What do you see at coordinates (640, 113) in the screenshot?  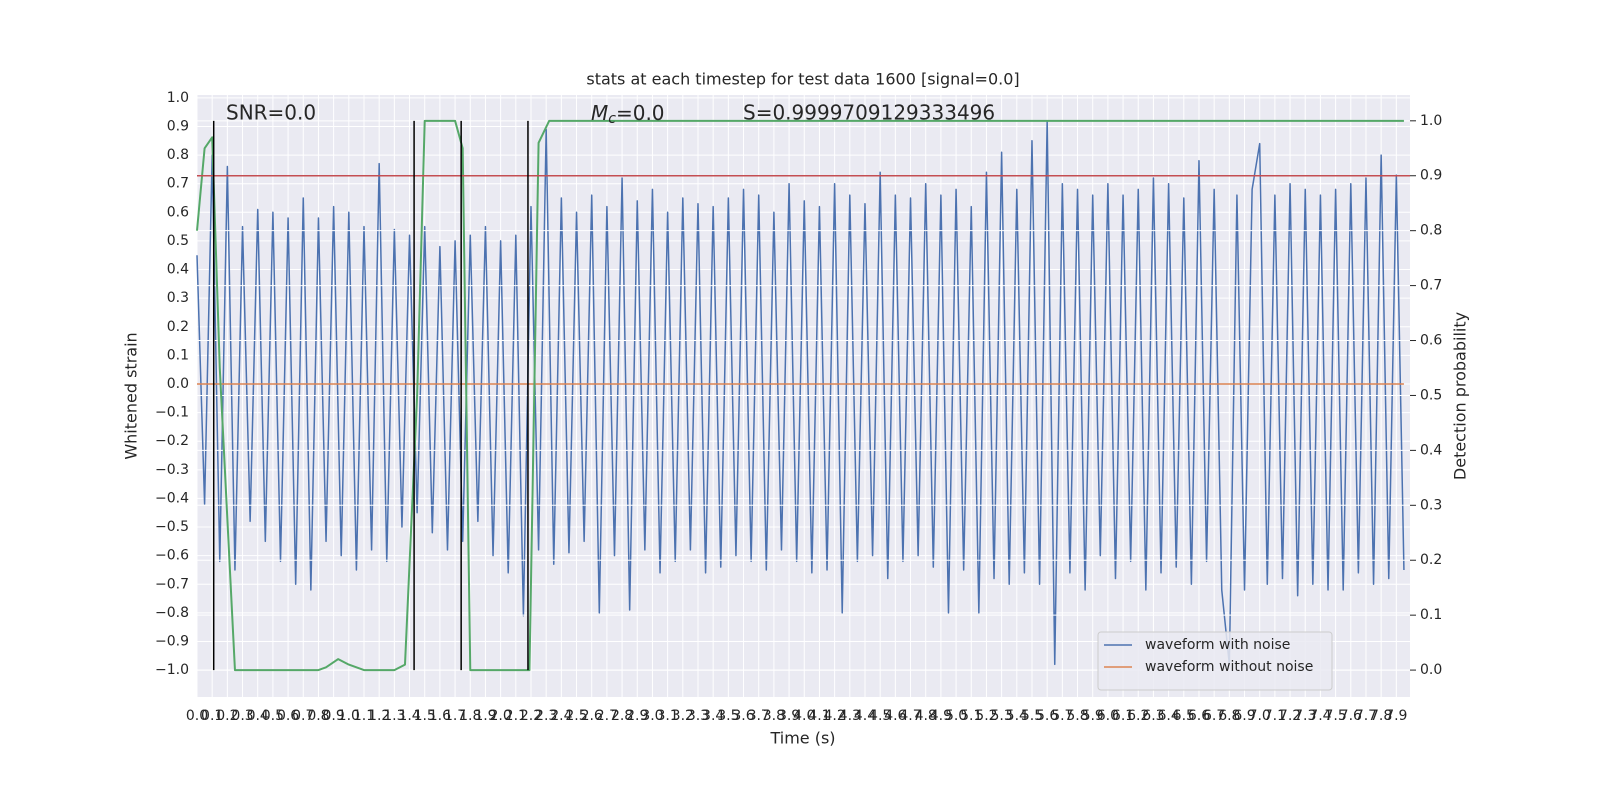 I see `annotation-text: =0.0` at bounding box center [640, 113].